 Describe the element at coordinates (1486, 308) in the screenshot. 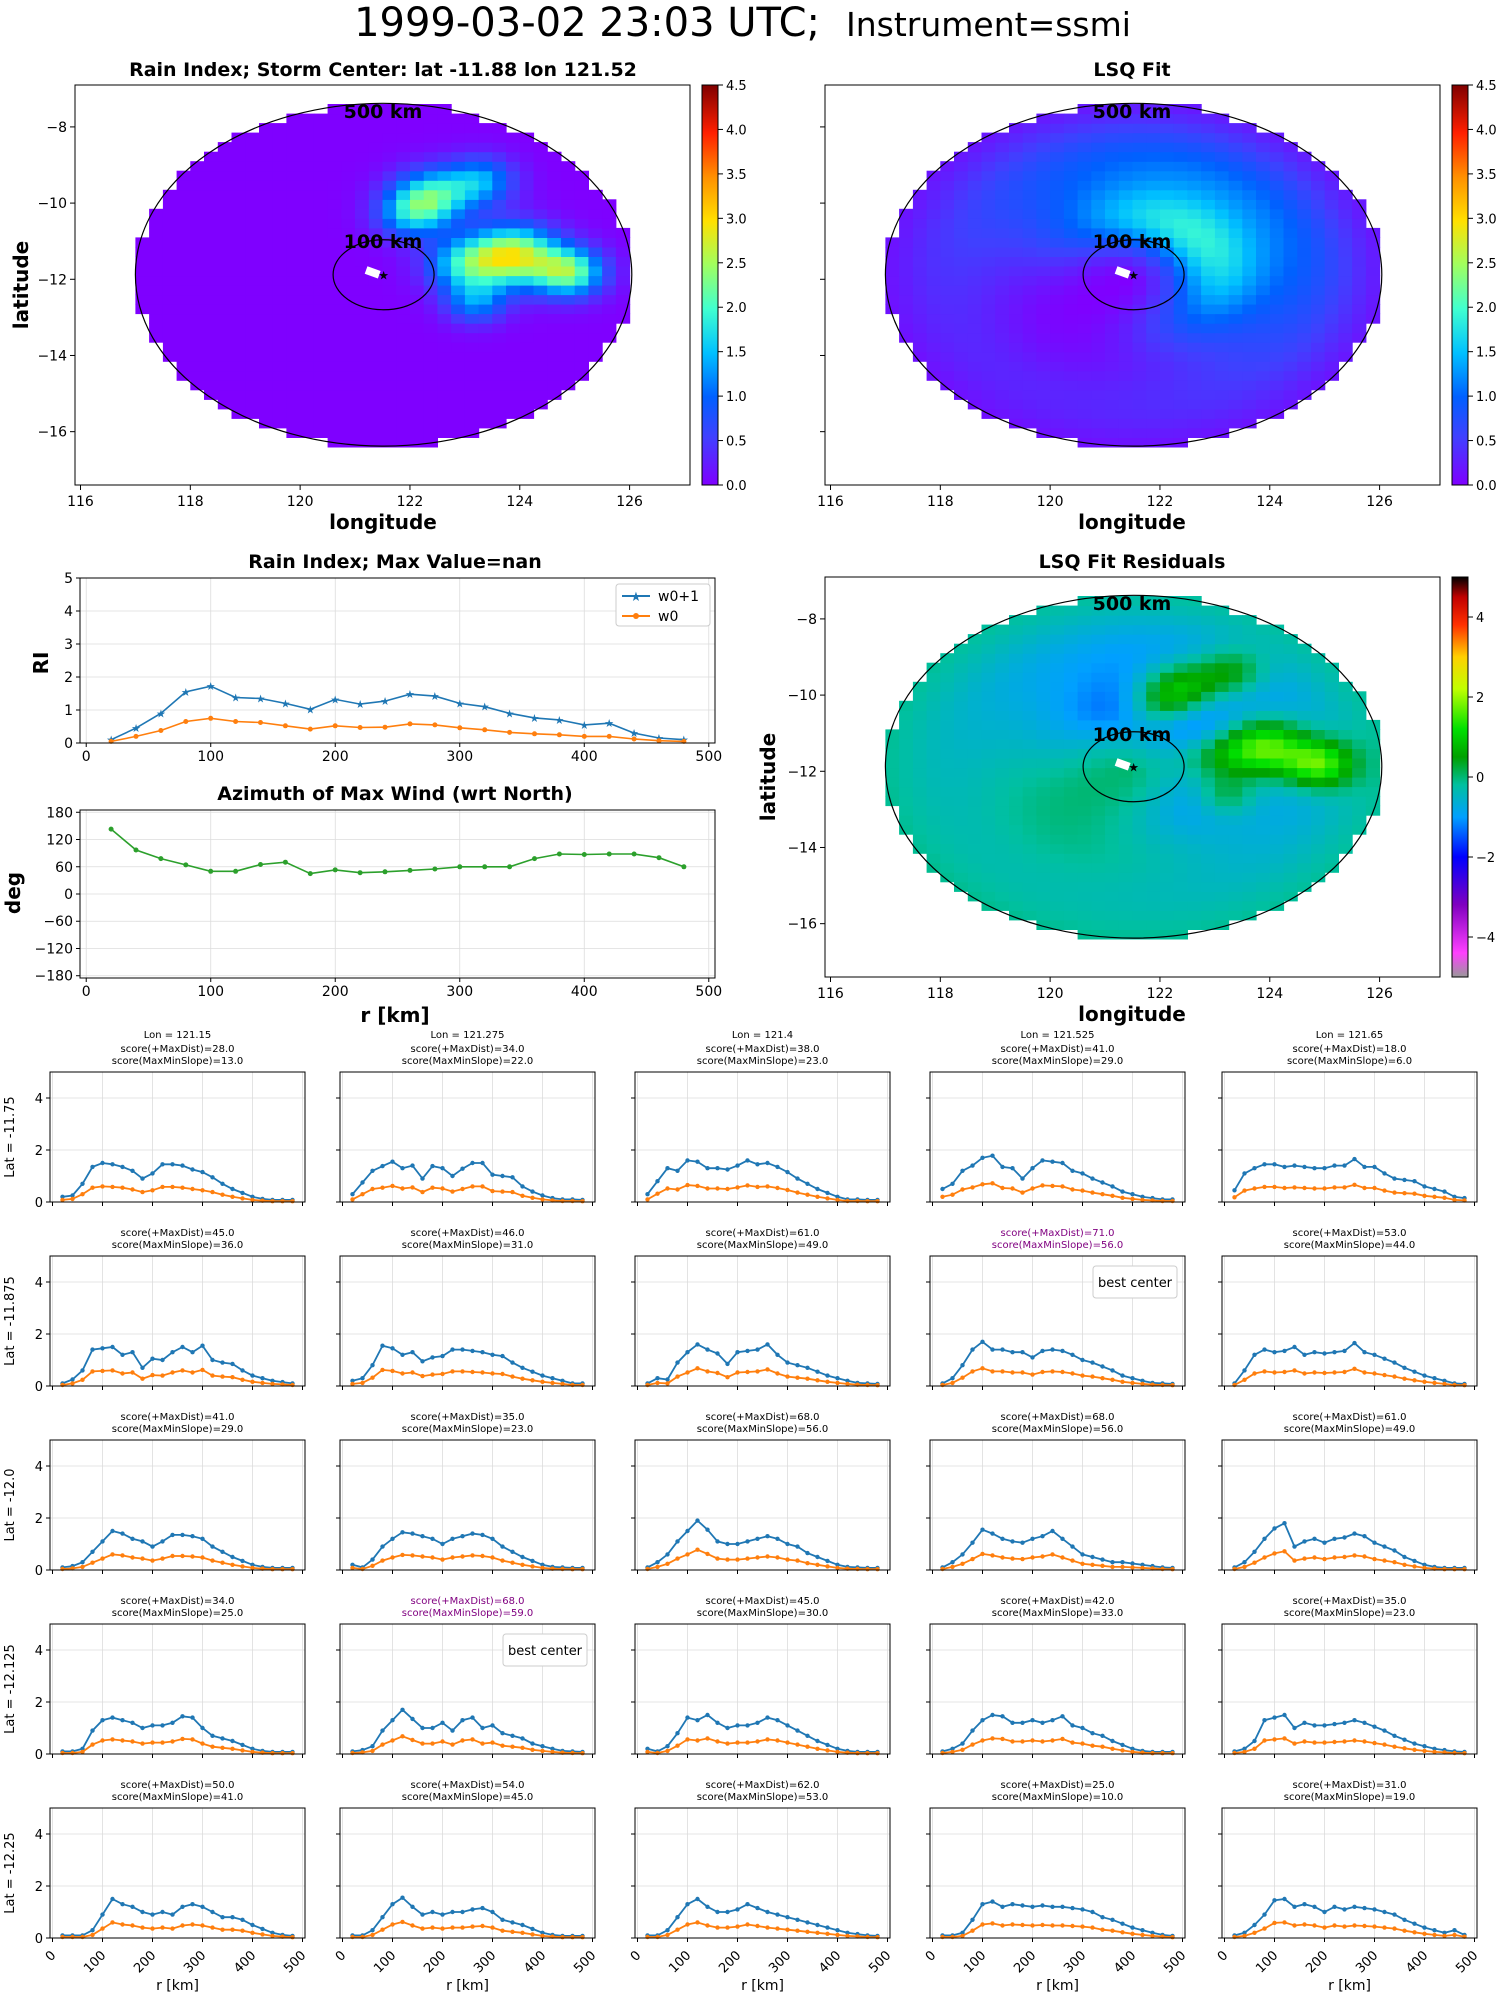

I see `colorbar-tick-label: 2.0` at that location.